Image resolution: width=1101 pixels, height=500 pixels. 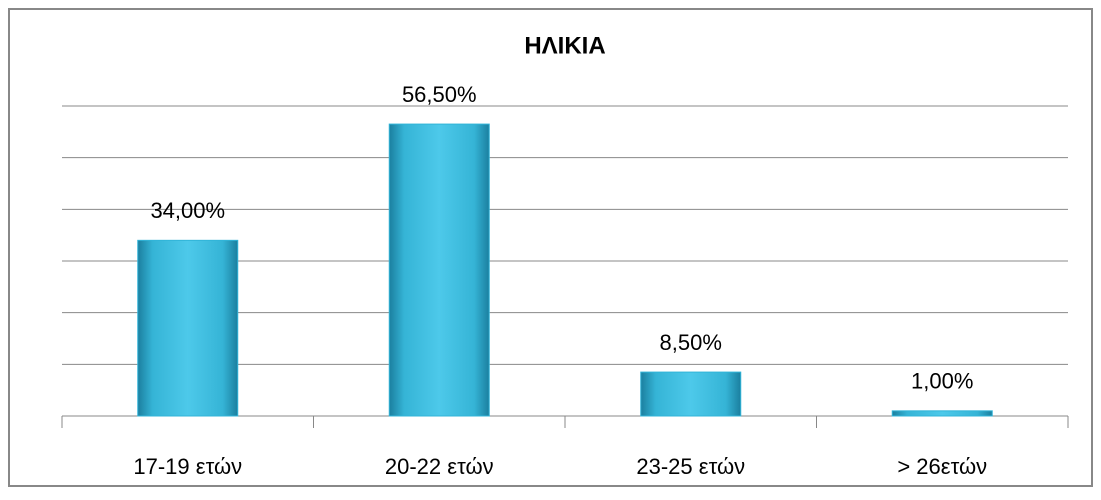 I want to click on data-label: 8,50%, so click(x=691, y=342).